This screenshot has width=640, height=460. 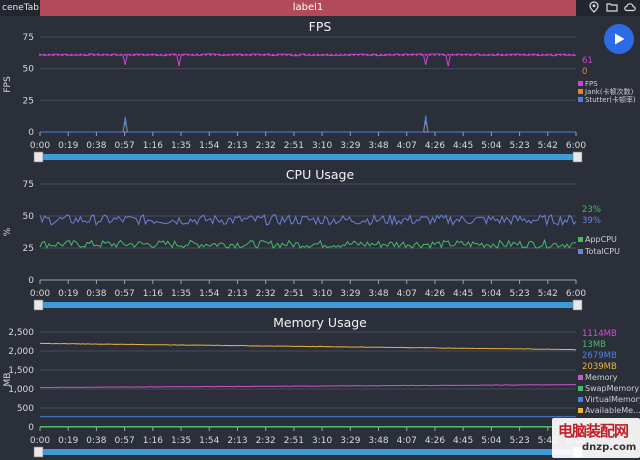 What do you see at coordinates (407, 146) in the screenshot?
I see `x-tick-label: 4:07` at bounding box center [407, 146].